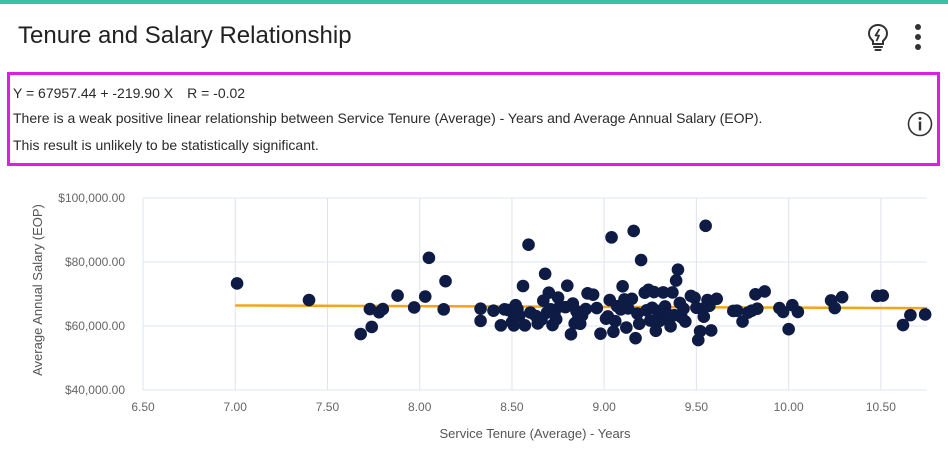 This screenshot has height=456, width=948. Describe the element at coordinates (95, 390) in the screenshot. I see `y-tick-label: $40,000.00` at that location.